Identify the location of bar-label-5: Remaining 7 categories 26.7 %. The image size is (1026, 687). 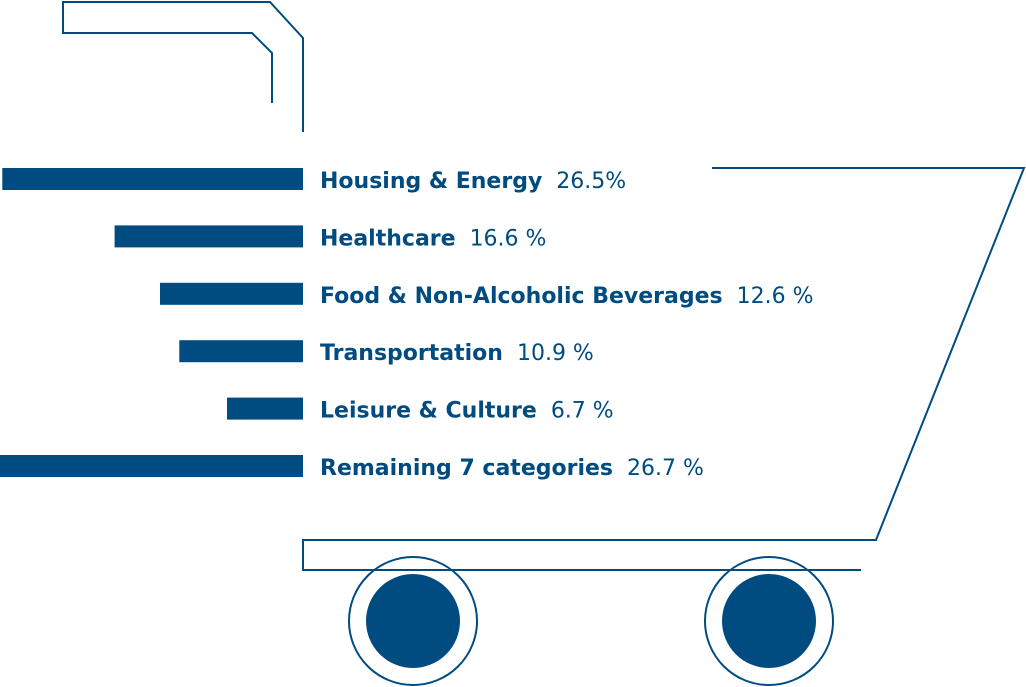
(512, 468).